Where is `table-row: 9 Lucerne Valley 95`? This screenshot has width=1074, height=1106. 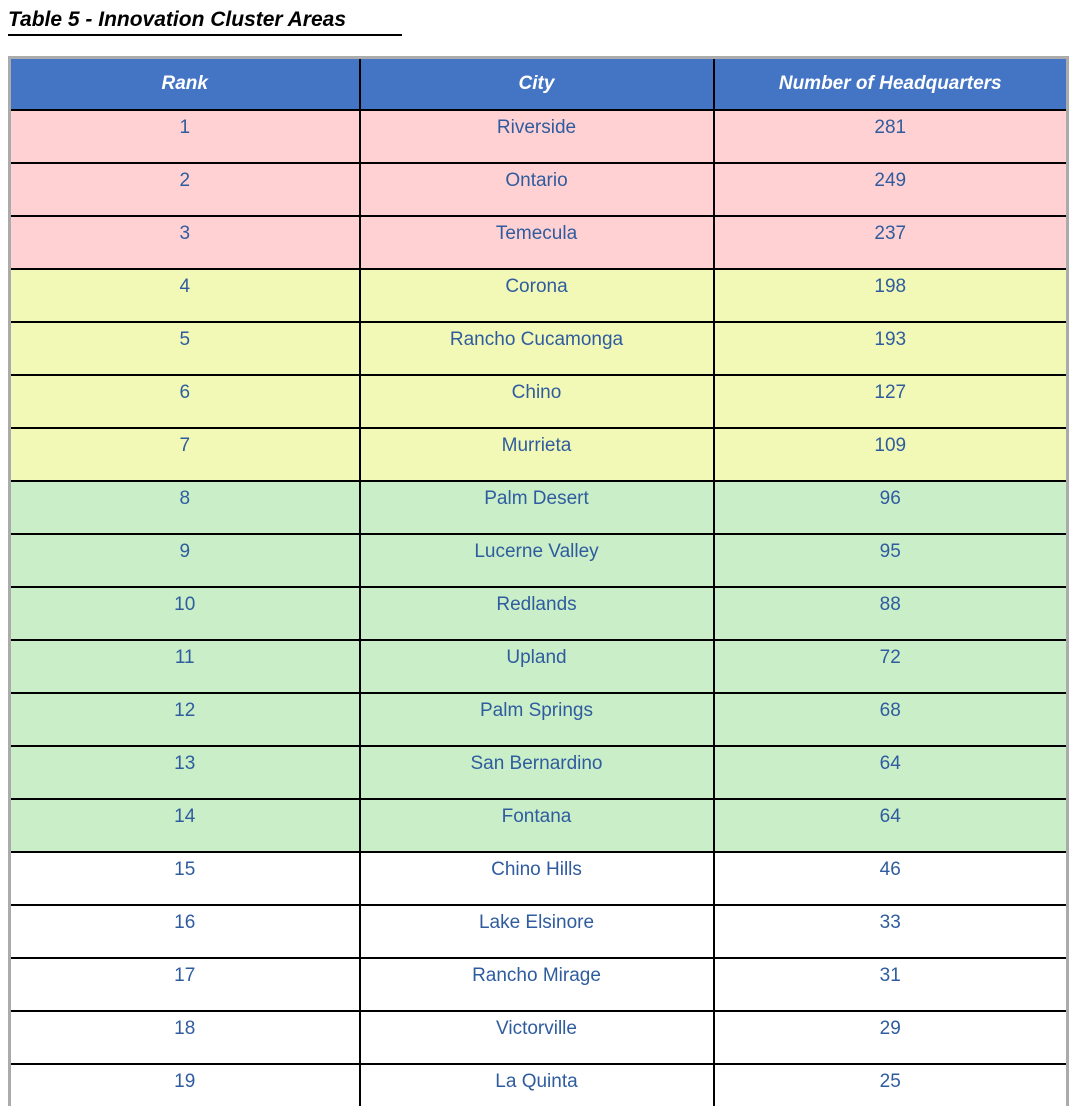
table-row: 9 Lucerne Valley 95 is located at coordinates (538, 561).